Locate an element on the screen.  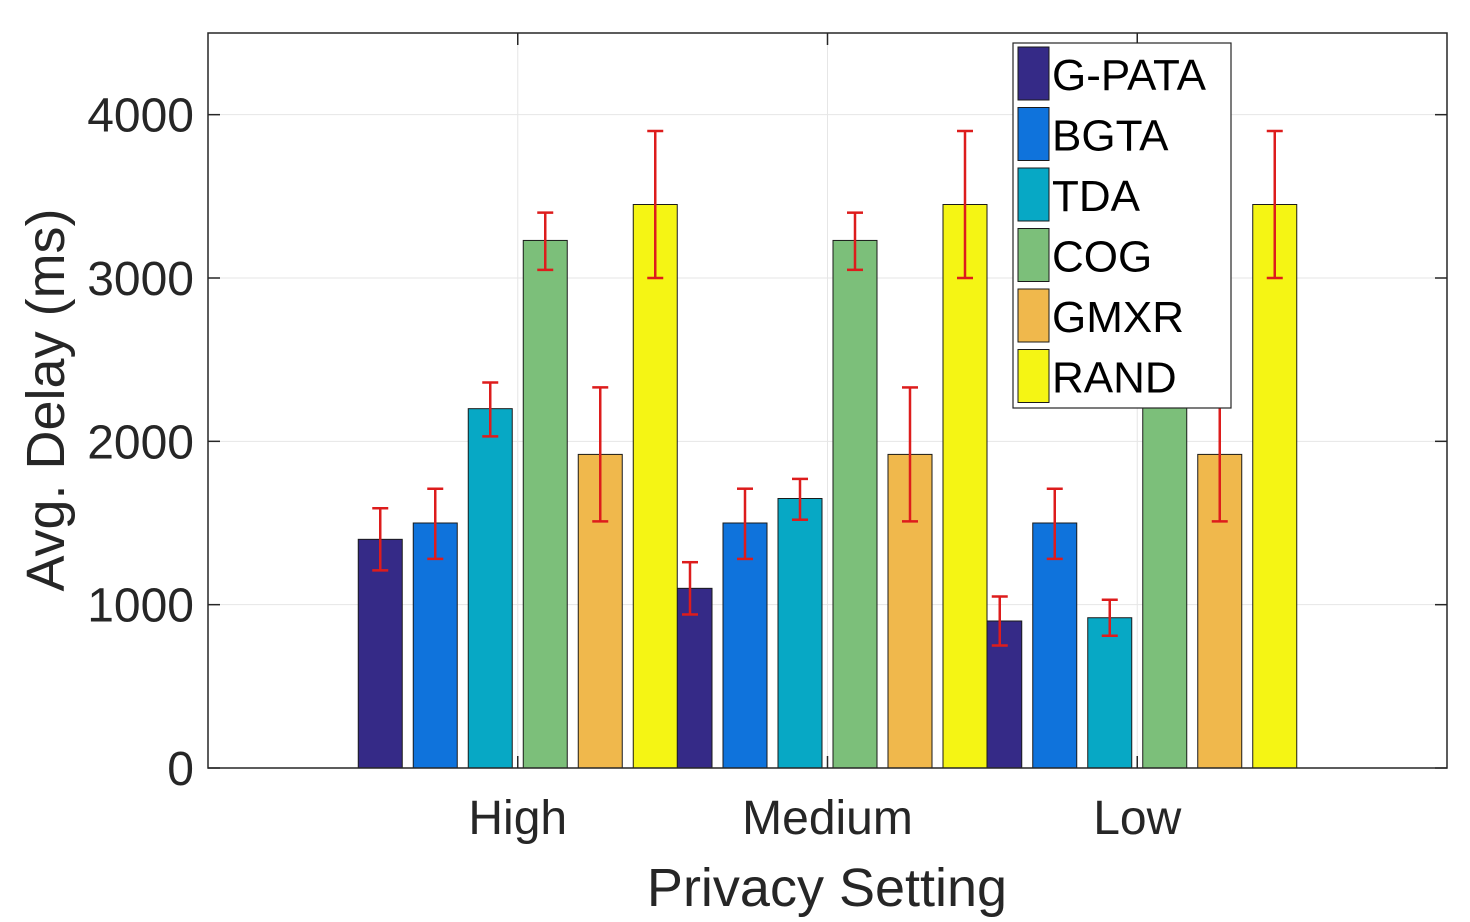
legend-label-tda: TDA is located at coordinates (1096, 196).